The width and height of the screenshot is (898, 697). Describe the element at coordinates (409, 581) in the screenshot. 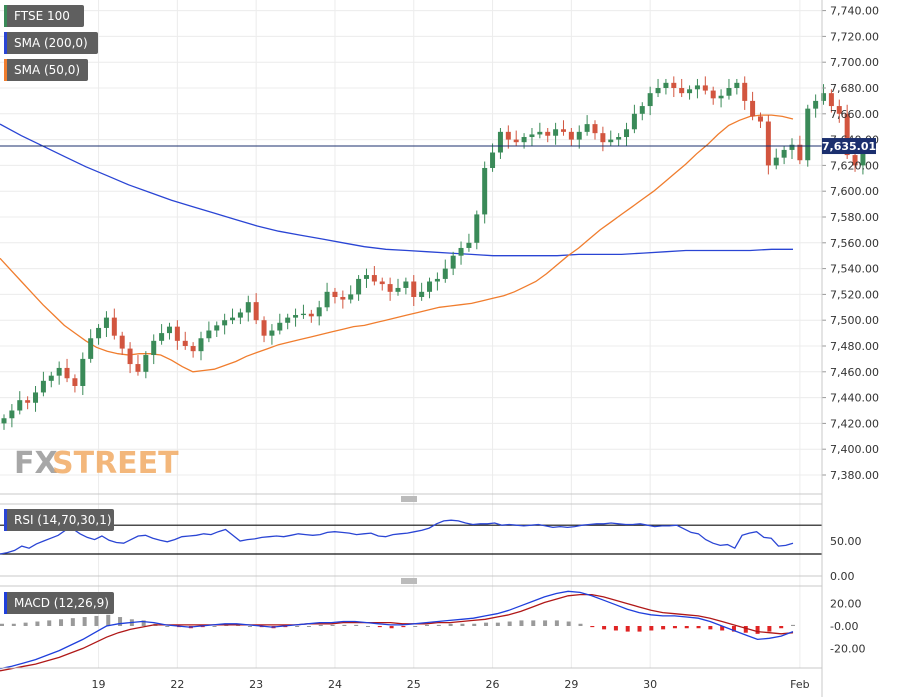

I see `macd-resize-handle` at that location.